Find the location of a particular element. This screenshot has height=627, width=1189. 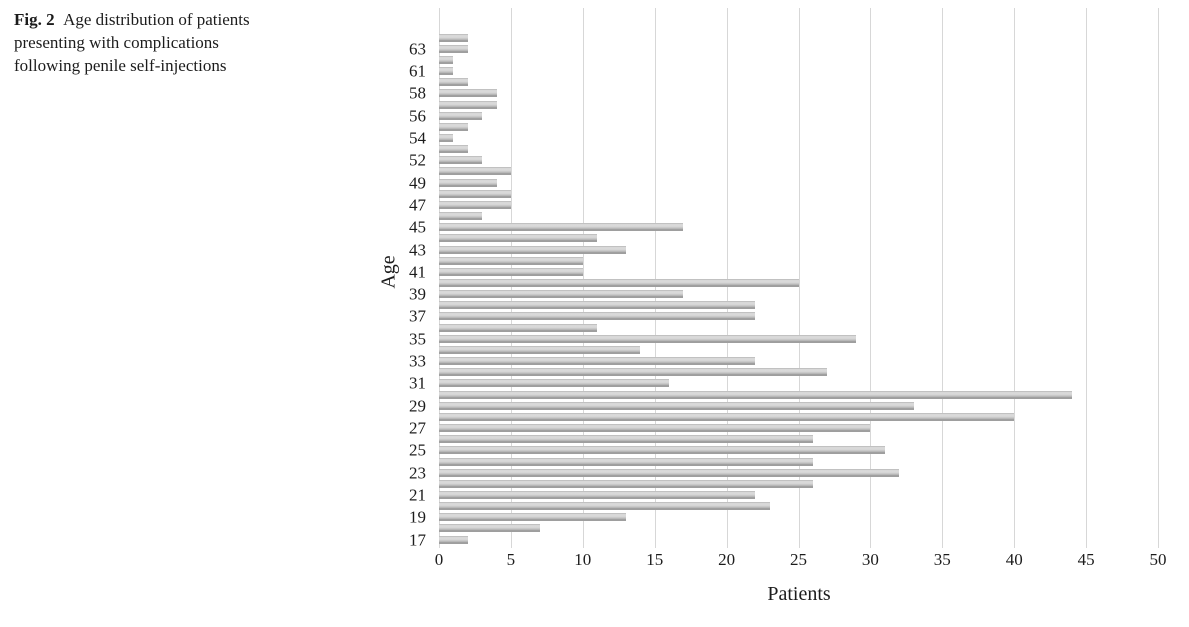

x-axis-tick-label: 5 is located at coordinates (511, 559).